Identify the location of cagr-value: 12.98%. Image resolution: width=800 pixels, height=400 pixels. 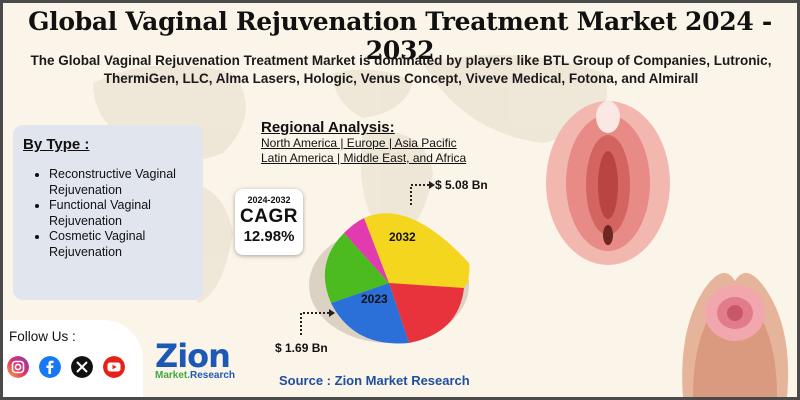
(269, 236).